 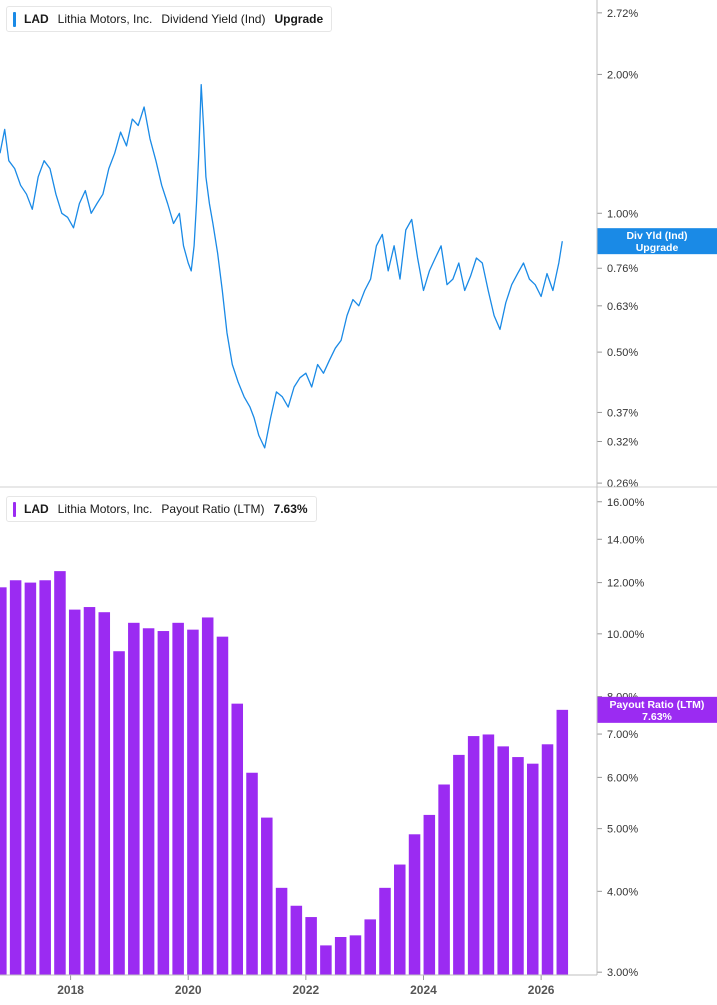 I want to click on dividend-yield-end-box, so click(x=657, y=241).